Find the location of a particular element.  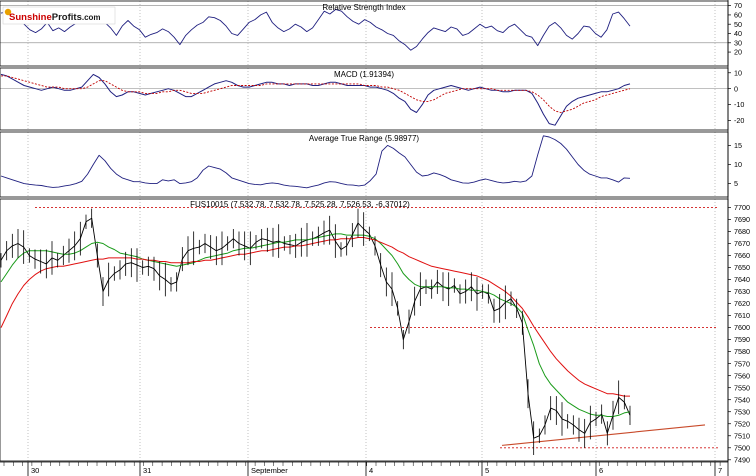

y-tick-label: 7500 is located at coordinates (742, 447).